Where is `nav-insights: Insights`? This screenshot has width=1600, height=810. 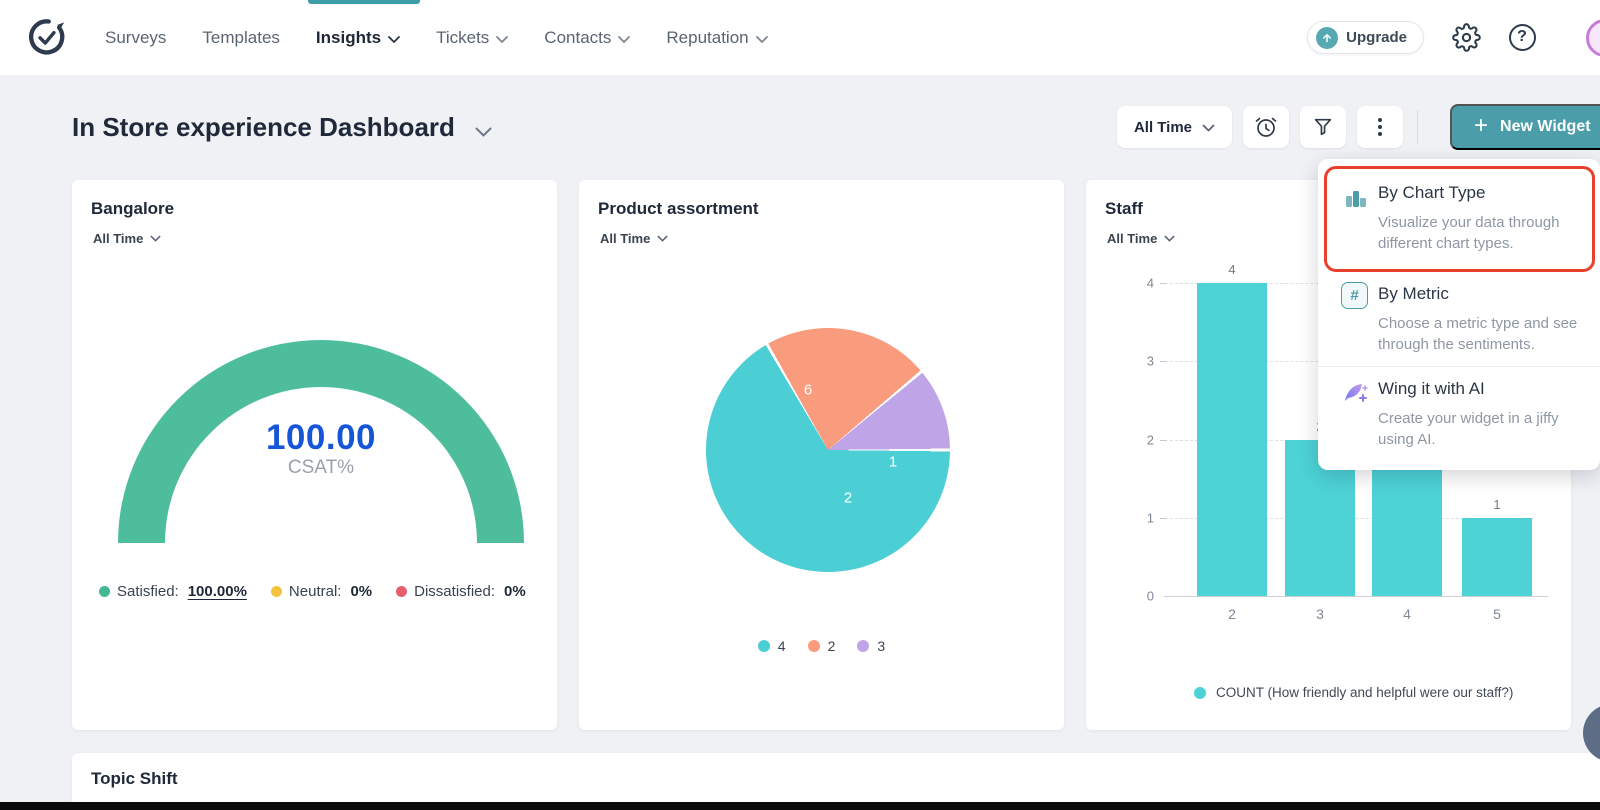 nav-insights: Insights is located at coordinates (358, 38).